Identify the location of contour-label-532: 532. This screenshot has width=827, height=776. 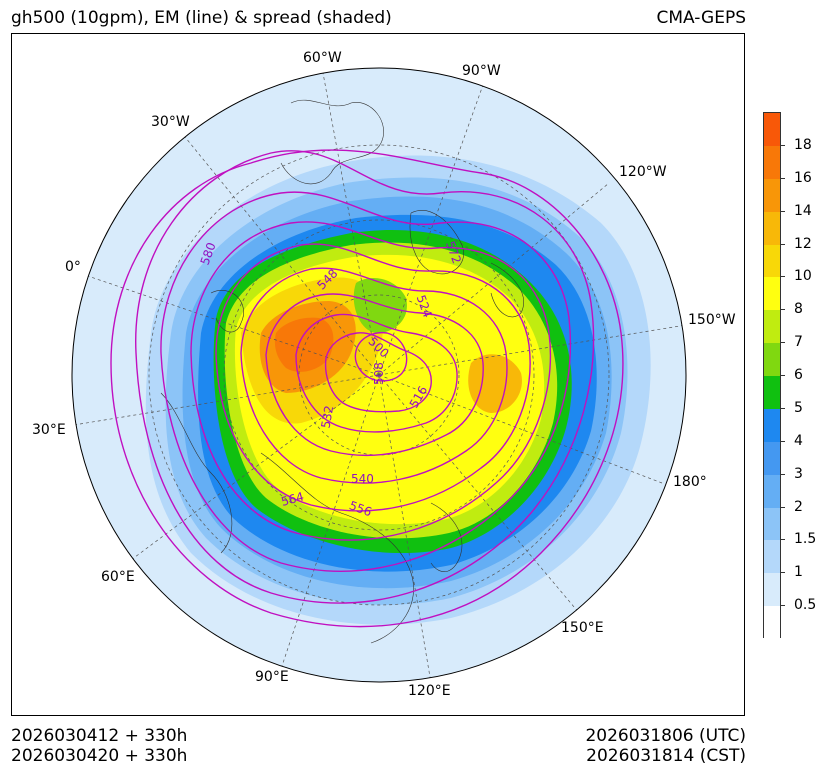
(328, 416).